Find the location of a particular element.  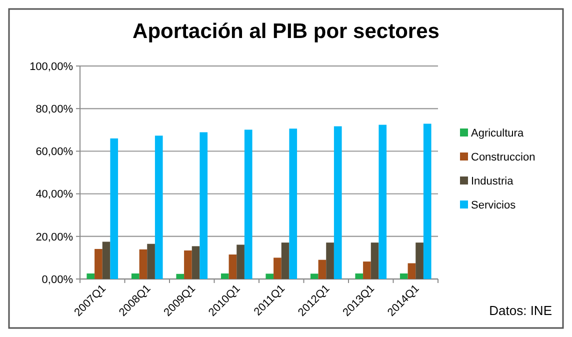

y-tick-label: 60,00% is located at coordinates (55, 152).